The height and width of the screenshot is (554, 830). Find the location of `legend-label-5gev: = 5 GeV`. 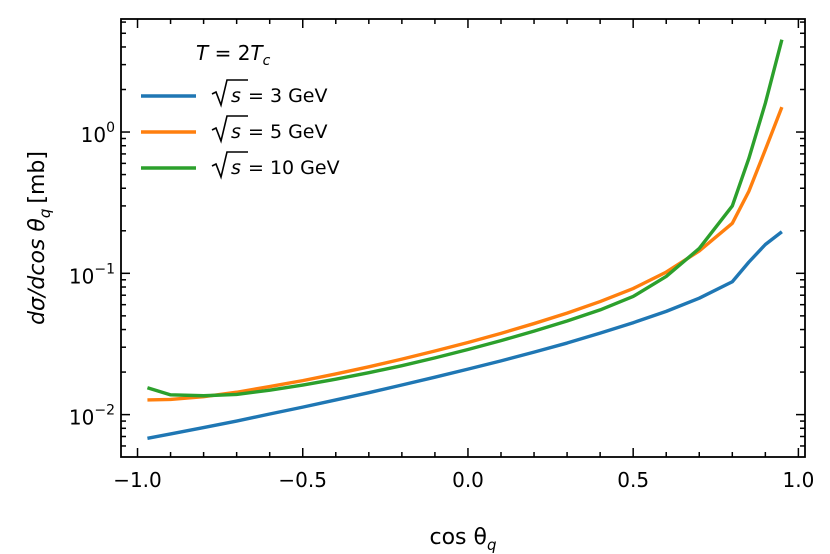

legend-label-5gev: = 5 GeV is located at coordinates (288, 132).